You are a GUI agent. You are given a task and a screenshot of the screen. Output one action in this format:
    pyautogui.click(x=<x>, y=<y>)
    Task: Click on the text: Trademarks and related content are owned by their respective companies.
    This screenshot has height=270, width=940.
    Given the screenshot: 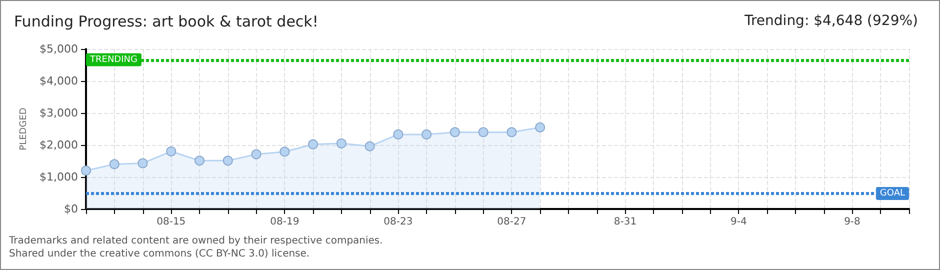 What is the action you would take?
    pyautogui.click(x=195, y=241)
    